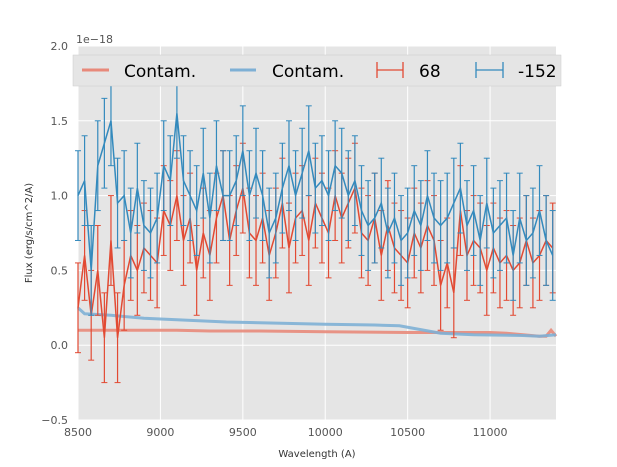 The image size is (617, 467). Describe the element at coordinates (60, 46) in the screenshot. I see `y-tick-label: 2.0` at that location.